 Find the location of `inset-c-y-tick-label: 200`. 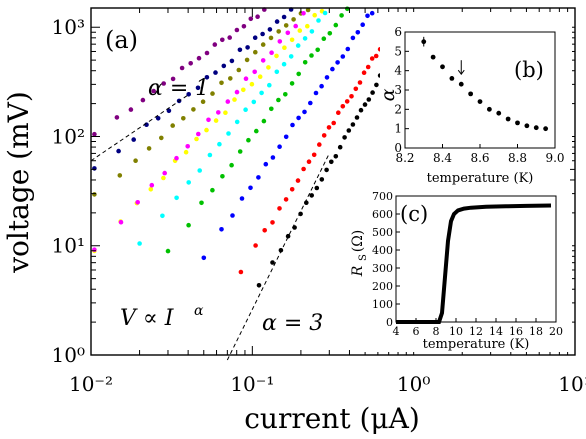

inset-c-y-tick-label: 200 is located at coordinates (382, 286).